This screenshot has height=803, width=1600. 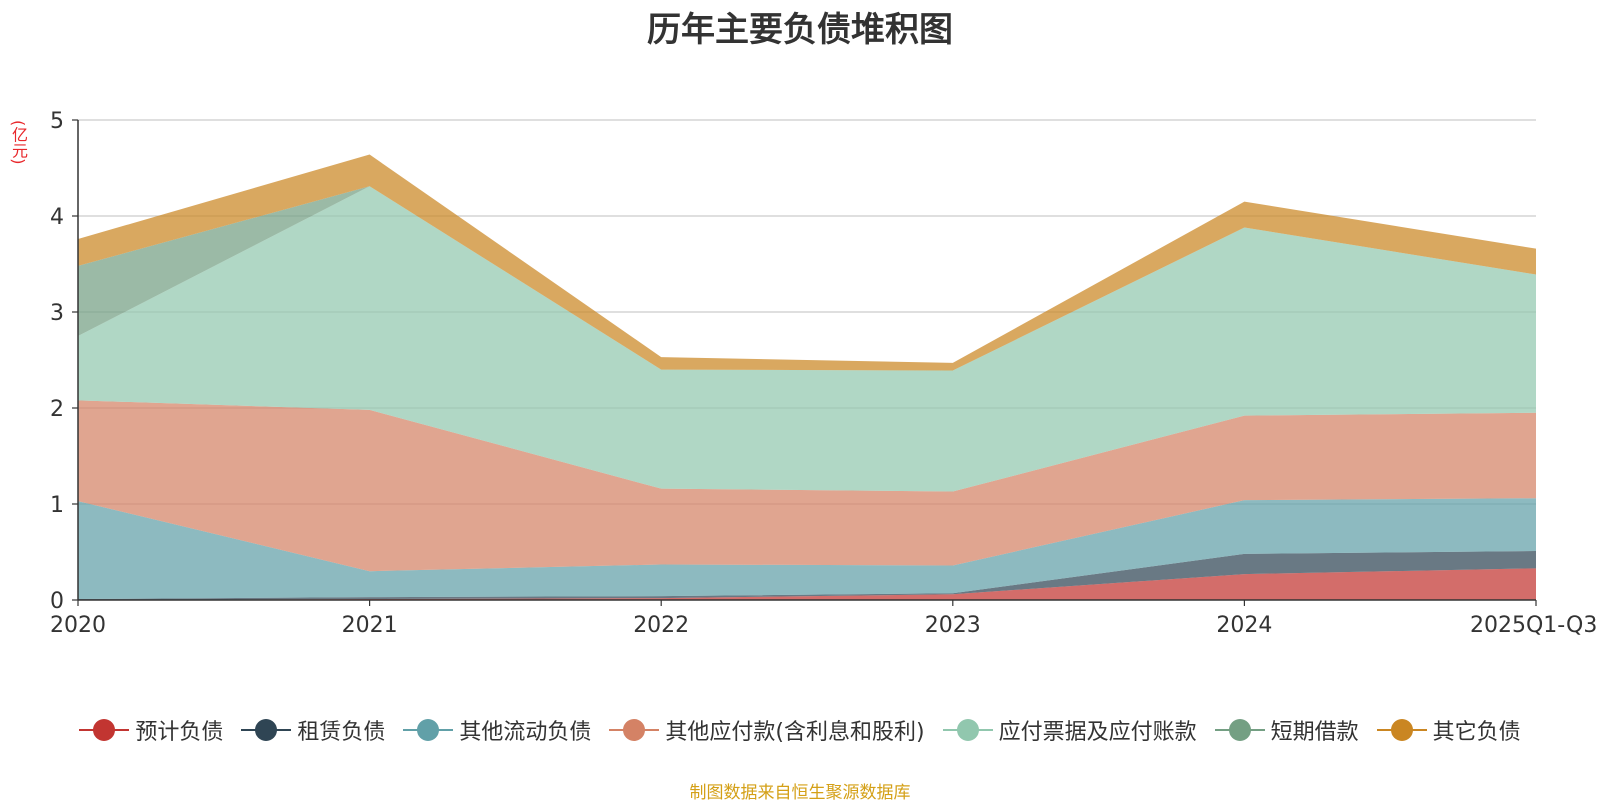 What do you see at coordinates (57, 361) in the screenshot?
I see `y-tick-labels: 0 1 2 3 4 5` at bounding box center [57, 361].